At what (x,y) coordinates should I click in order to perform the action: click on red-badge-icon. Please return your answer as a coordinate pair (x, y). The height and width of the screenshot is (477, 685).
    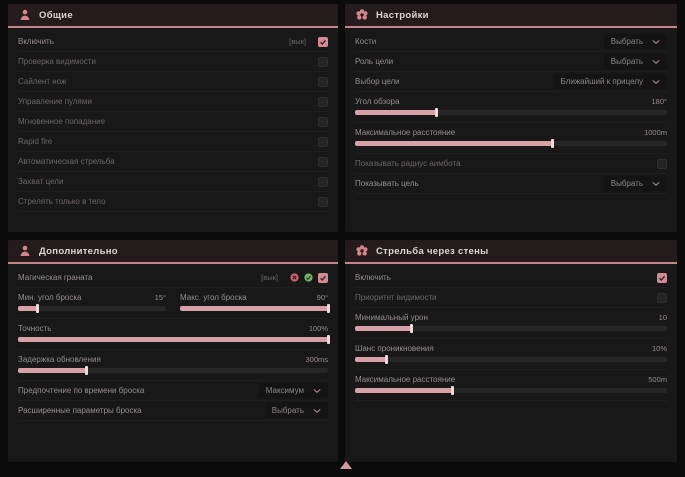
    Looking at the image, I should click on (294, 277).